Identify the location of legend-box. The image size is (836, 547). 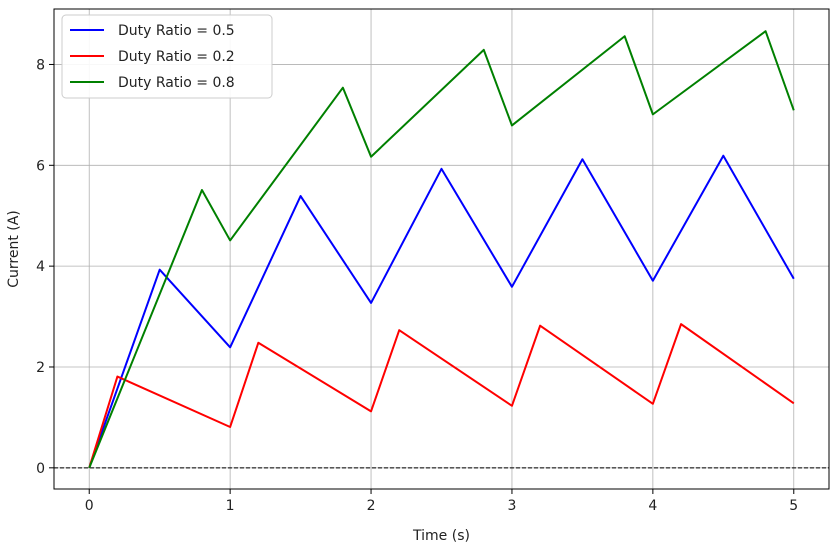
(167, 56).